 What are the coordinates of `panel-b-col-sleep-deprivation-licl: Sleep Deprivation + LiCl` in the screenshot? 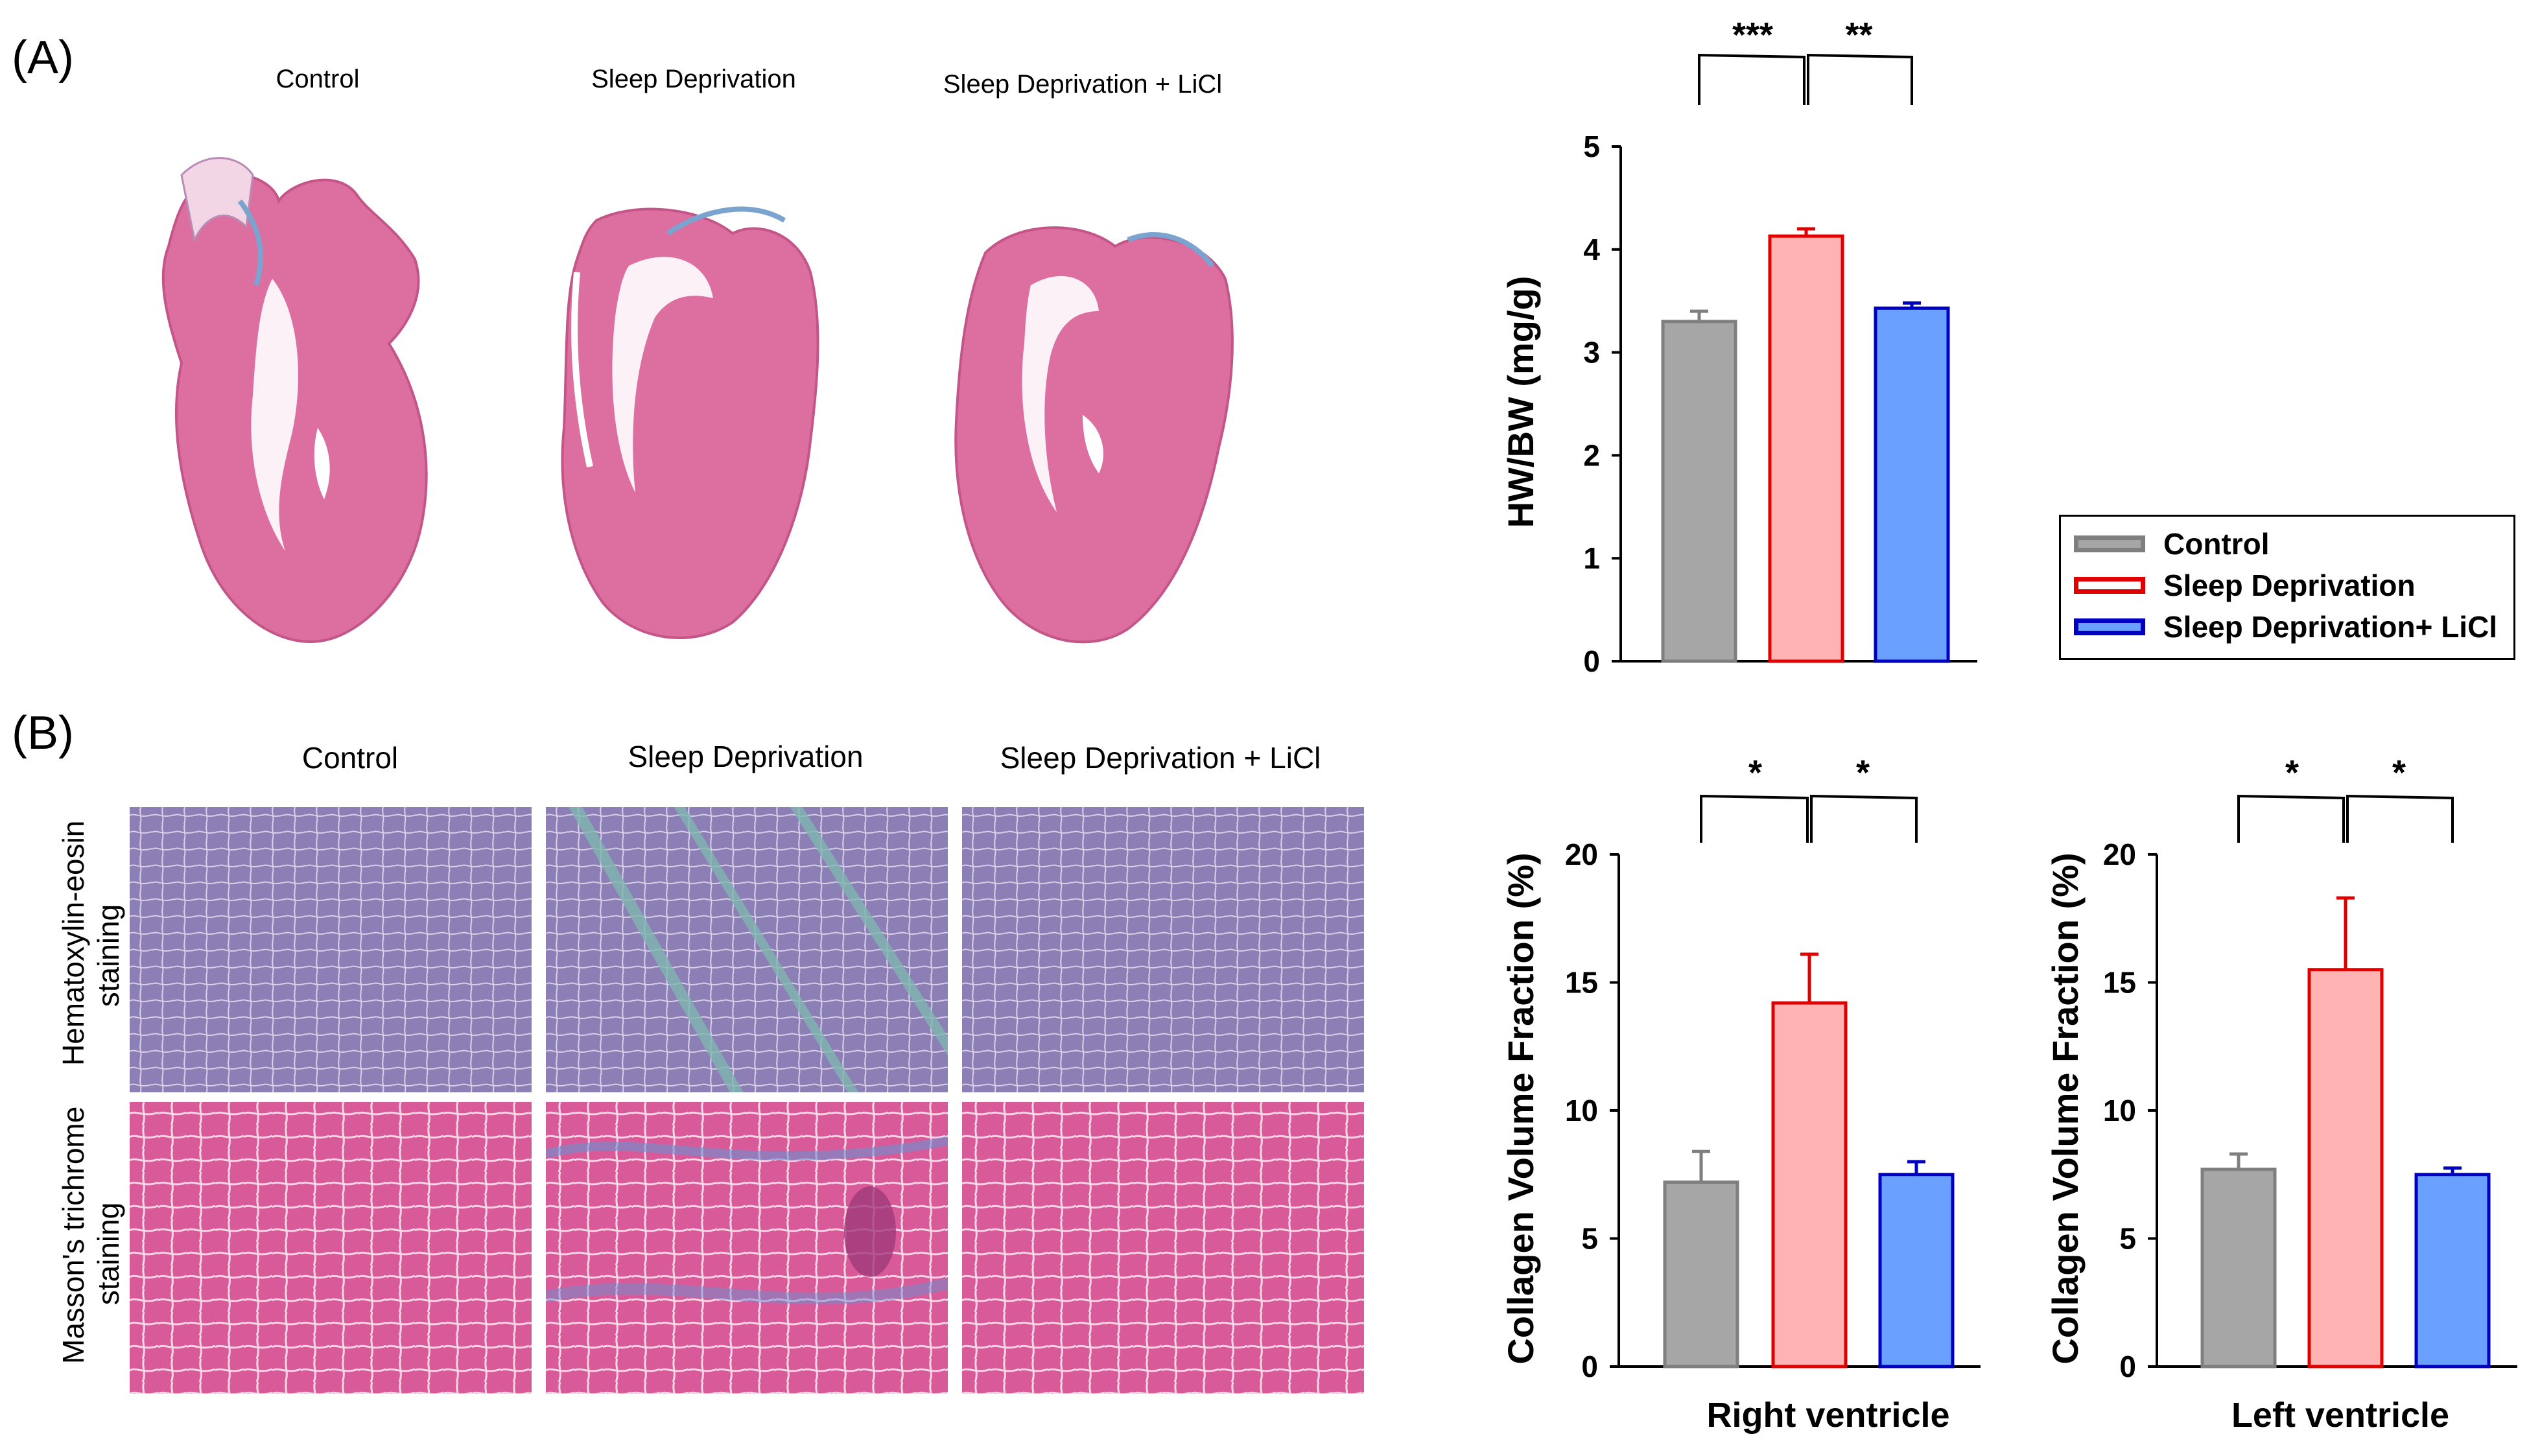 It's located at (1160, 758).